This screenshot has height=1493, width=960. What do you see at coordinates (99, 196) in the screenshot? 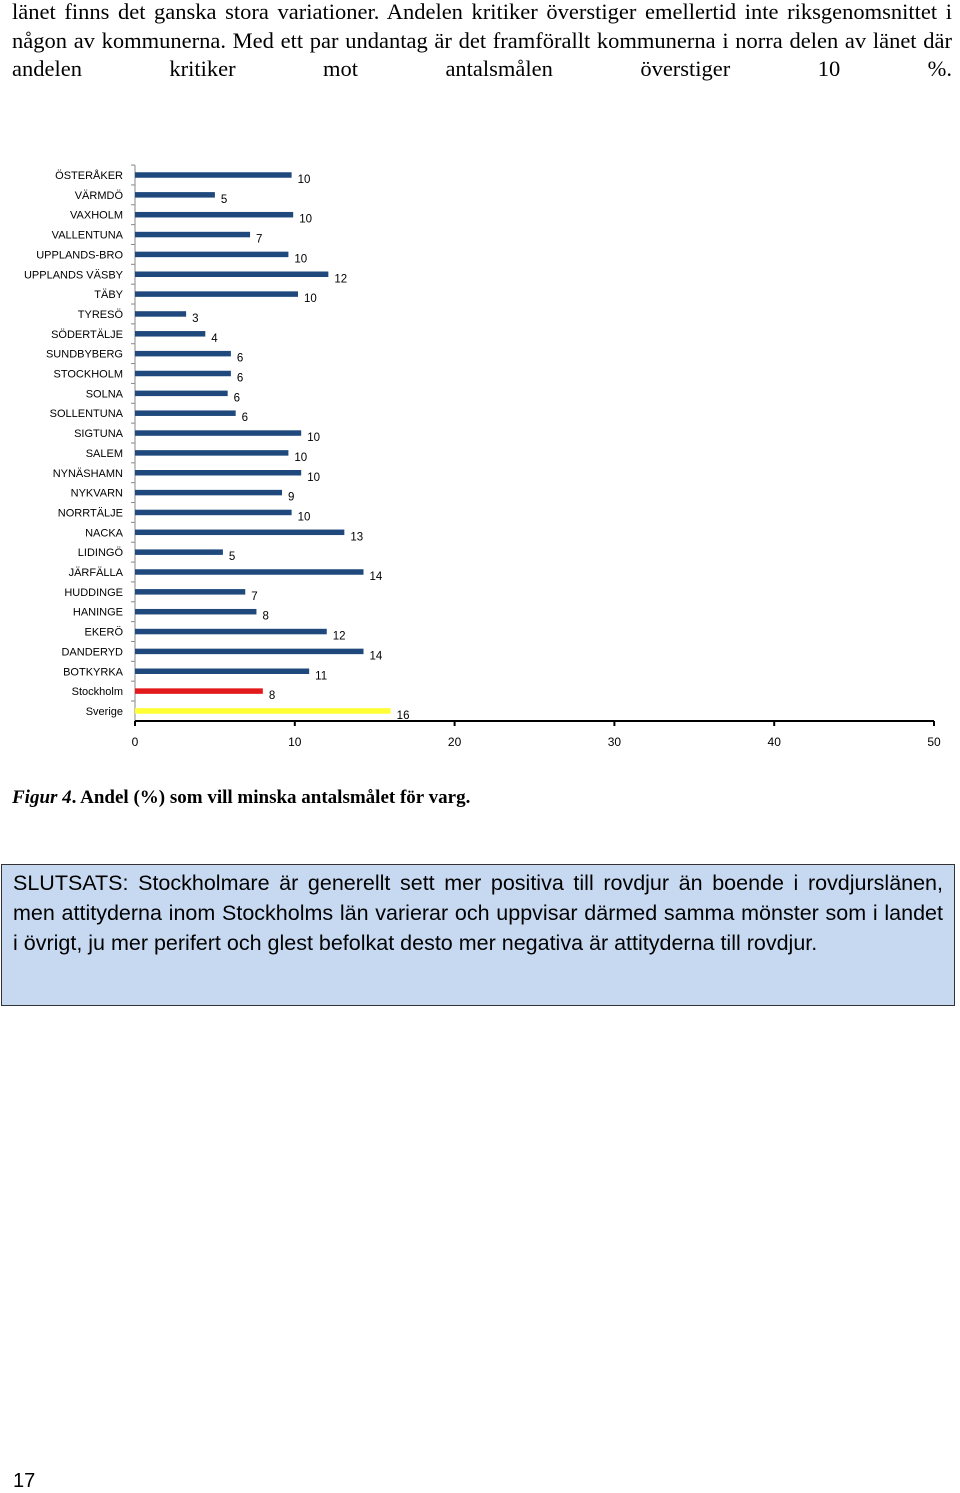
I see `category-label: VÄRMDÖ` at bounding box center [99, 196].